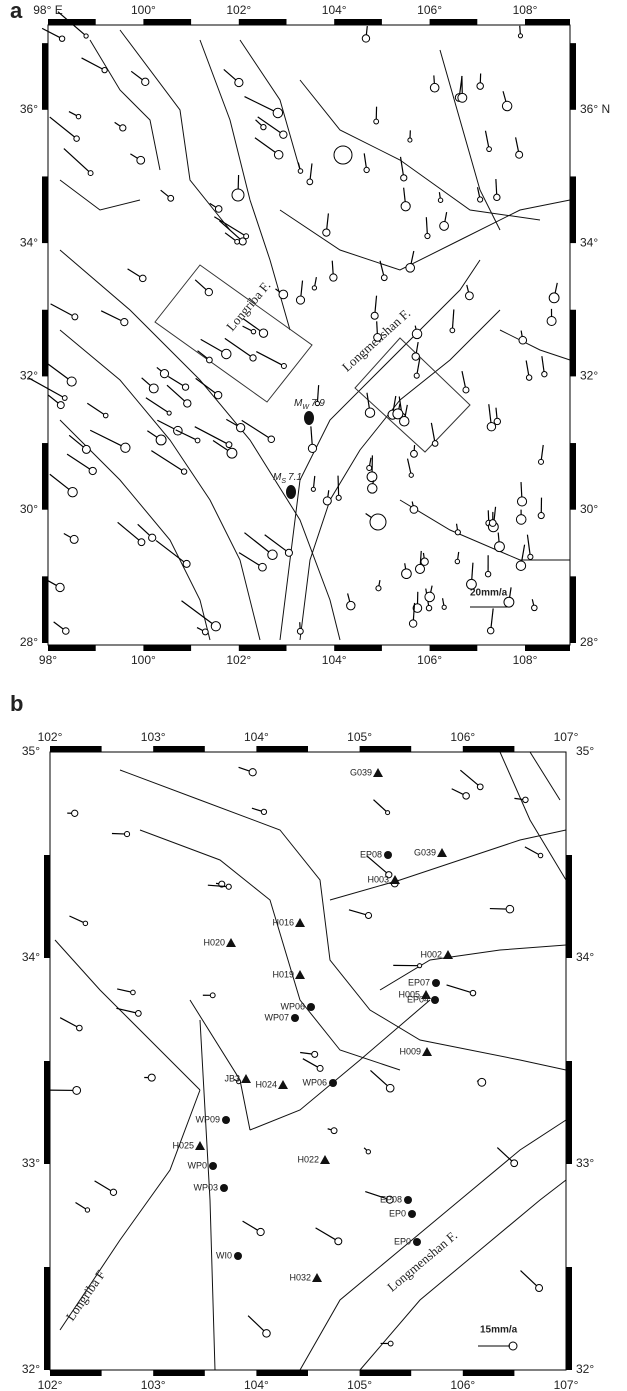  I want to click on station-label: JB3, so click(232, 1078).